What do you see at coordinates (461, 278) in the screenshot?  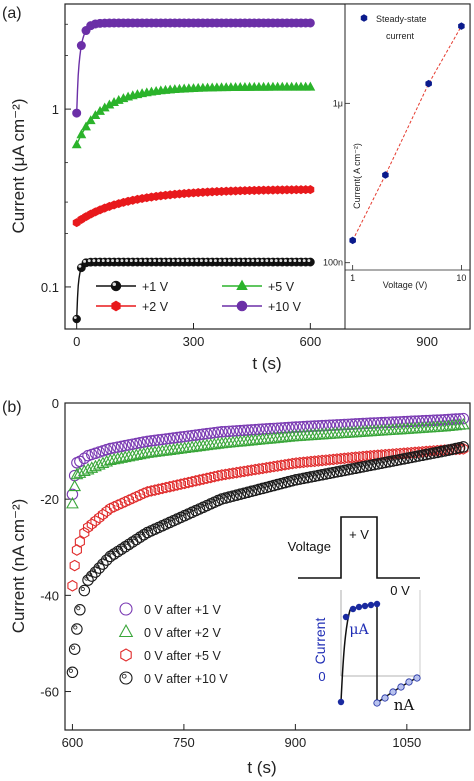 I see `inset-x-tick-label-1: 10` at bounding box center [461, 278].